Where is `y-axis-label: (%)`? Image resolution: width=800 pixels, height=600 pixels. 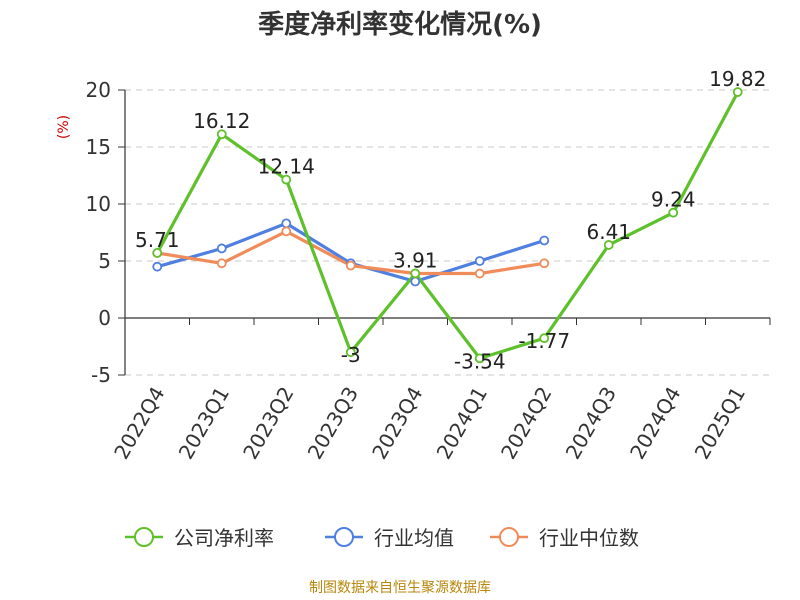 y-axis-label: (%) is located at coordinates (64, 127).